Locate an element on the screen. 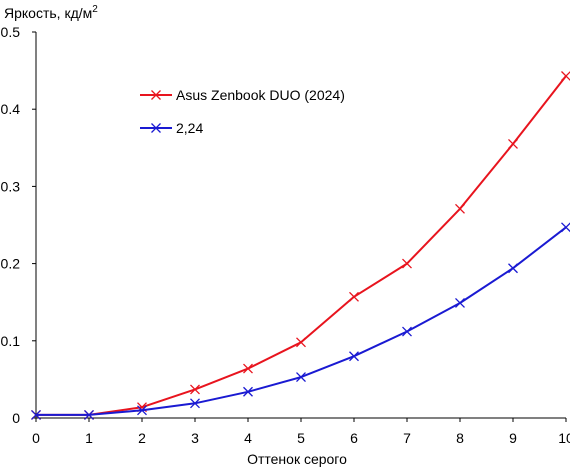 This screenshot has width=570, height=468. x-tick-label: 10 is located at coordinates (564, 438).